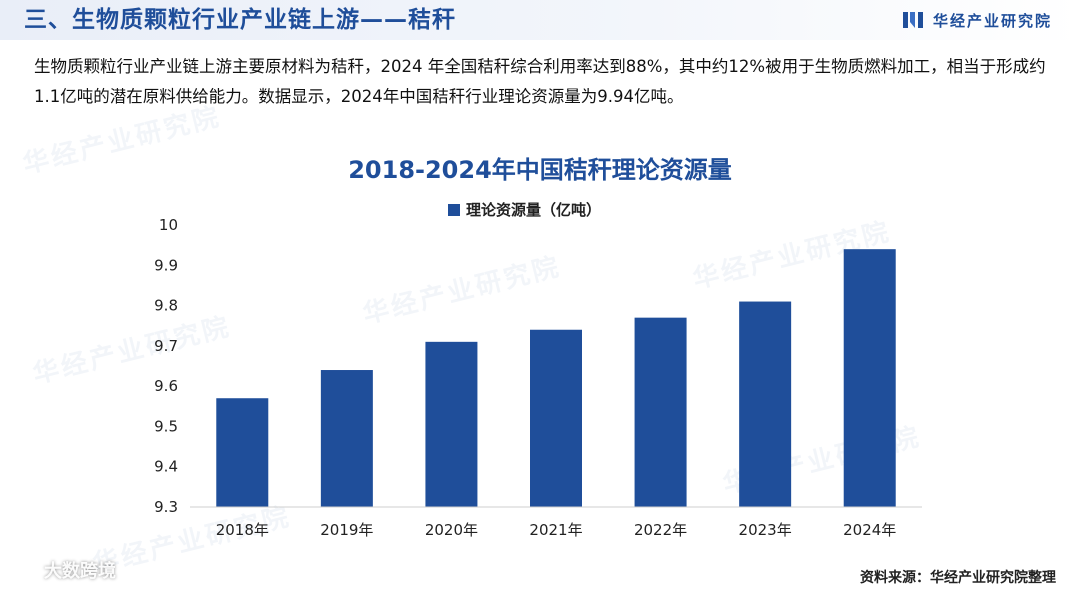  What do you see at coordinates (454, 210) in the screenshot?
I see `legend-swatch` at bounding box center [454, 210].